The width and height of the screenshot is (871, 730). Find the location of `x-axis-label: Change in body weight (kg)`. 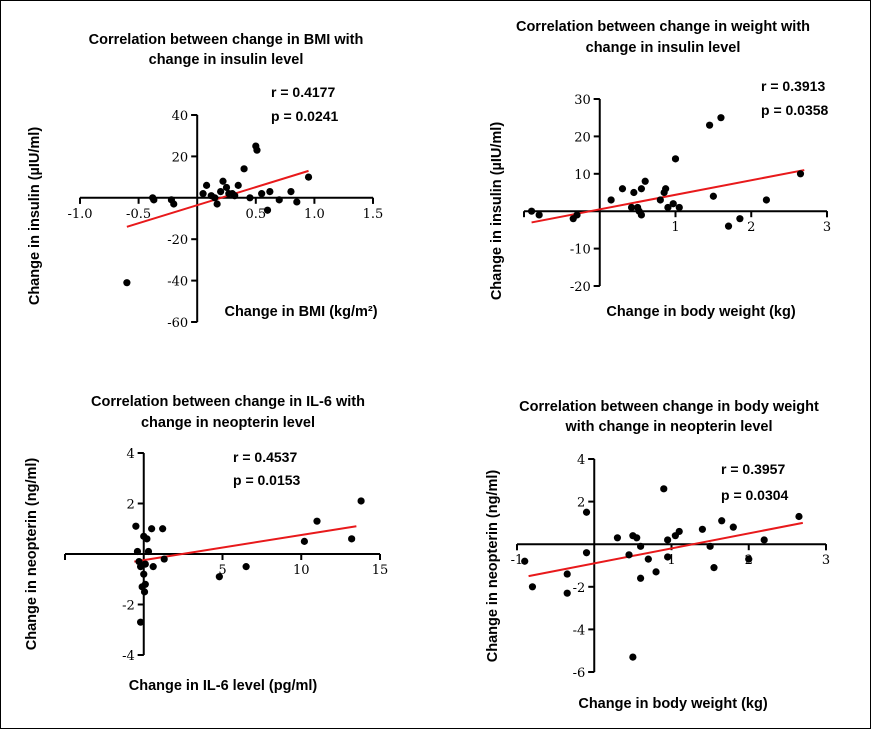

x-axis-label: Change in body weight (kg) is located at coordinates (700, 312).